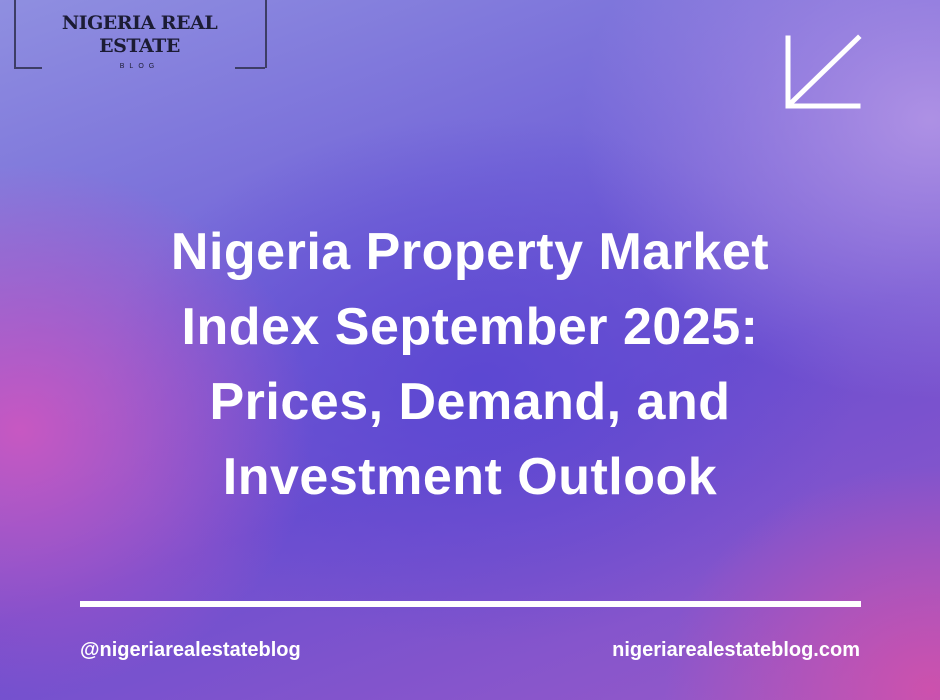  Describe the element at coordinates (470, 402) in the screenshot. I see `title-line: Prices, Demand, and` at that location.